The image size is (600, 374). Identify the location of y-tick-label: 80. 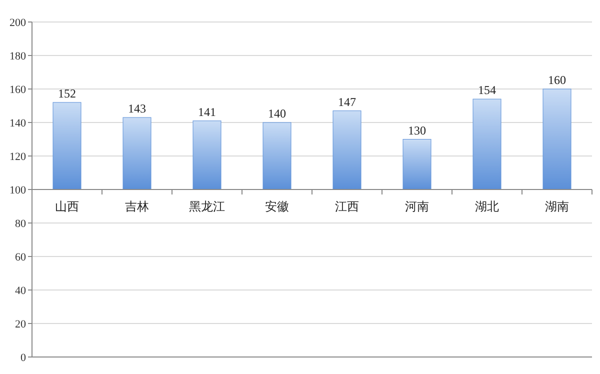
(20, 224).